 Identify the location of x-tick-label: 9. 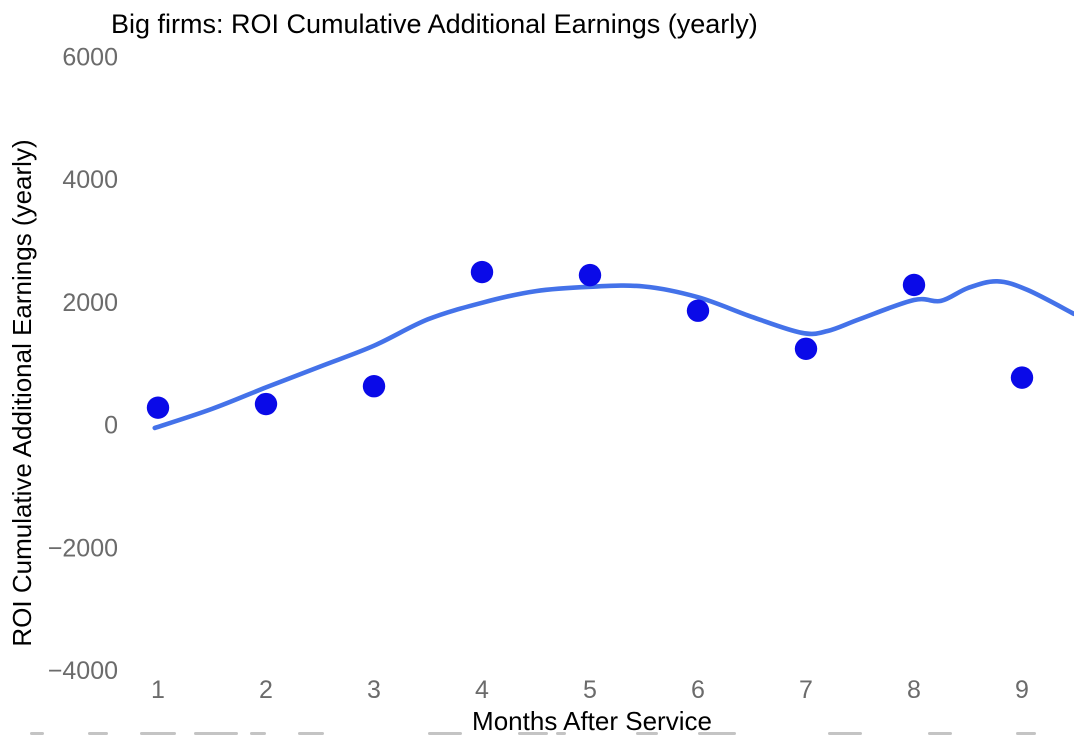
(1022, 690).